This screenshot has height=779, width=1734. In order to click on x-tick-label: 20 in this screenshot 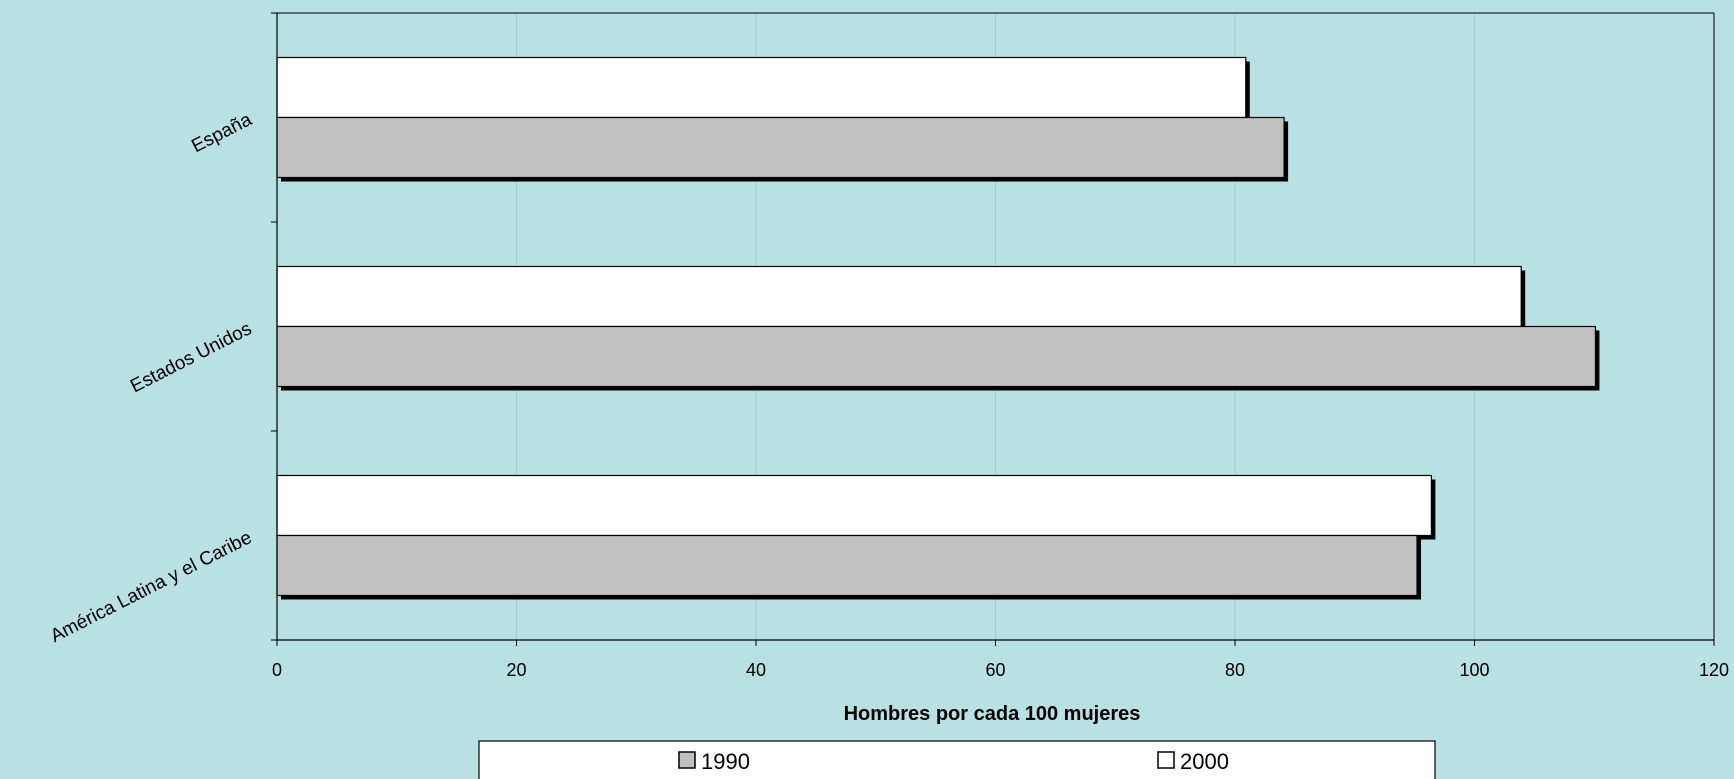, I will do `click(516, 670)`.